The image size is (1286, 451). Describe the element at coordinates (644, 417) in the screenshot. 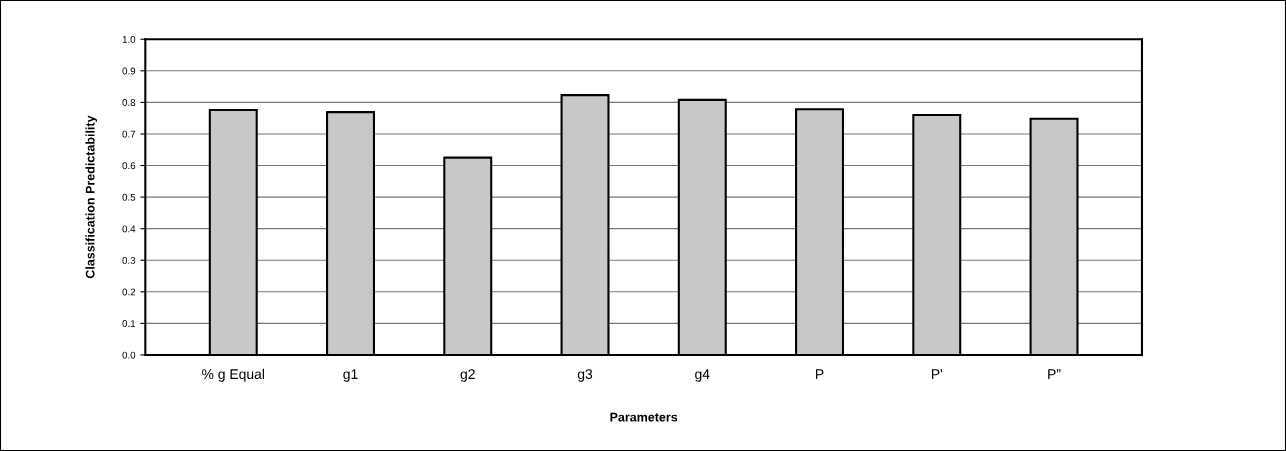

I see `x-axis-title: Parameters` at that location.